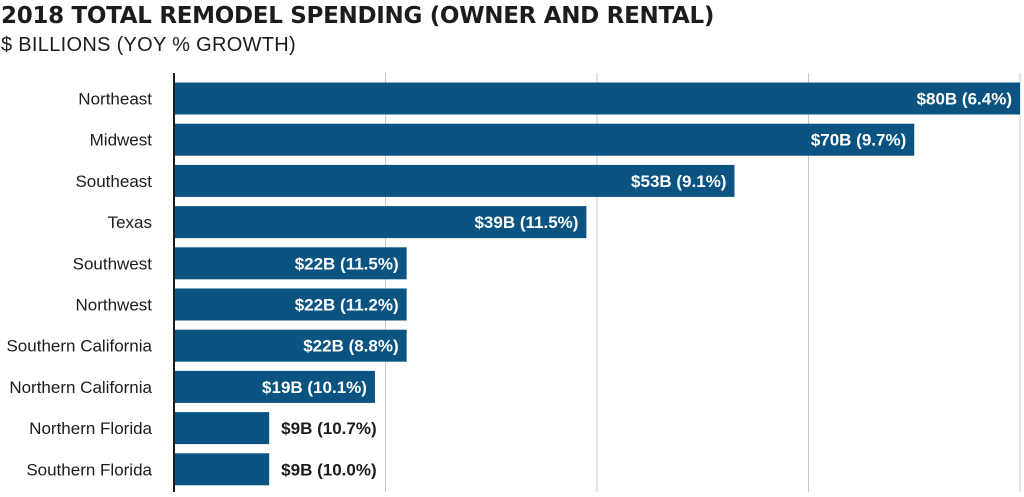 Image resolution: width=1024 pixels, height=497 pixels. What do you see at coordinates (113, 181) in the screenshot?
I see `category-label: Southeast` at bounding box center [113, 181].